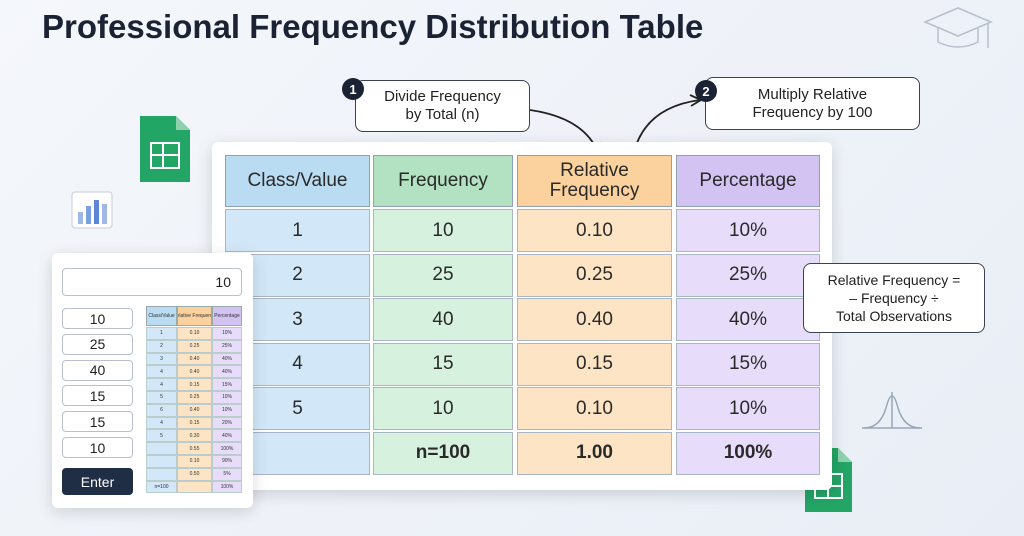 The width and height of the screenshot is (1024, 536). Describe the element at coordinates (443, 275) in the screenshot. I see `table-cell: 25` at that location.